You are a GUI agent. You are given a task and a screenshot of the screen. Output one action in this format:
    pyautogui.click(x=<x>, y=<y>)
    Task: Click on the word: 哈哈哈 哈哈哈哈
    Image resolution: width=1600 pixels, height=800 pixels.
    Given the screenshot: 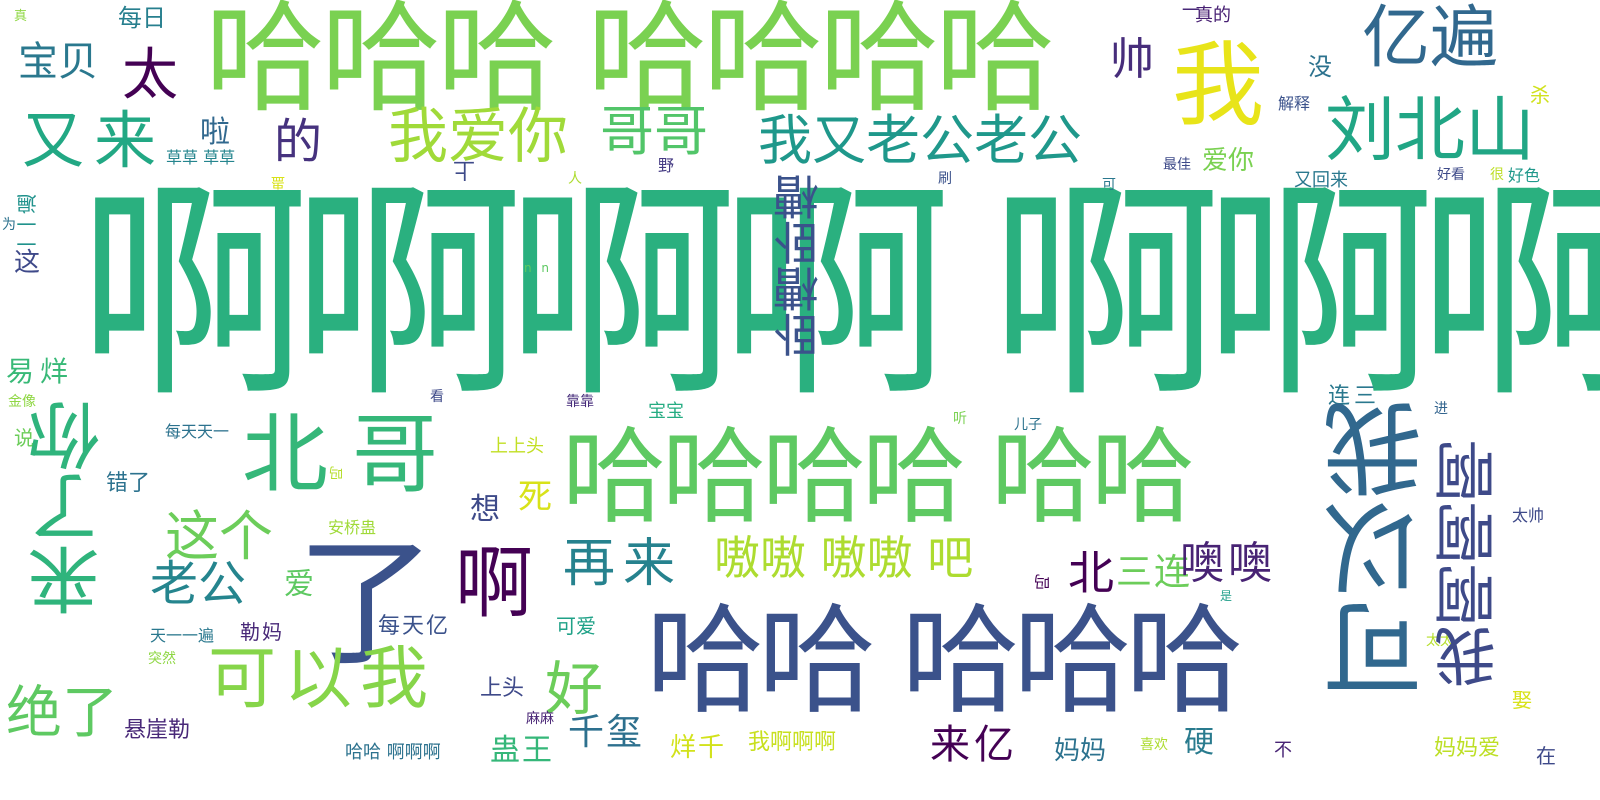 What is the action you would take?
    pyautogui.click(x=630, y=64)
    